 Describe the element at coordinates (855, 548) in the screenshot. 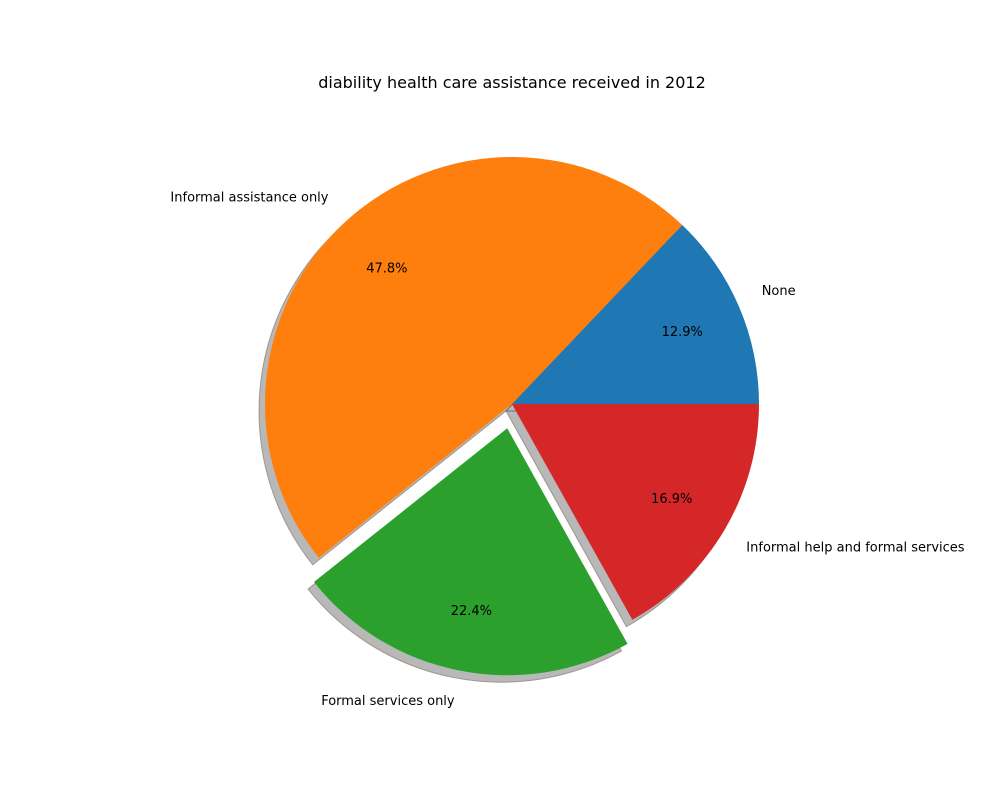

I see `slice-label-informal-help-and-formal-services: Informal help and formal services` at that location.